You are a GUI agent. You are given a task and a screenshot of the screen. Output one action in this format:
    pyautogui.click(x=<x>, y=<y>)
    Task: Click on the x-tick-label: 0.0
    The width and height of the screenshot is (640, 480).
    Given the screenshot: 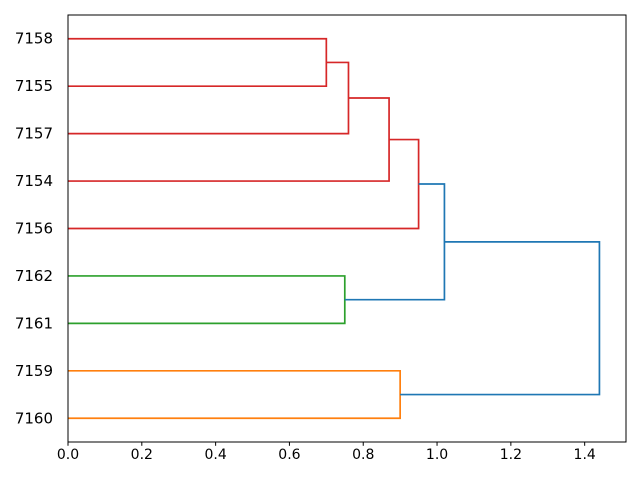 What is the action you would take?
    pyautogui.click(x=68, y=455)
    